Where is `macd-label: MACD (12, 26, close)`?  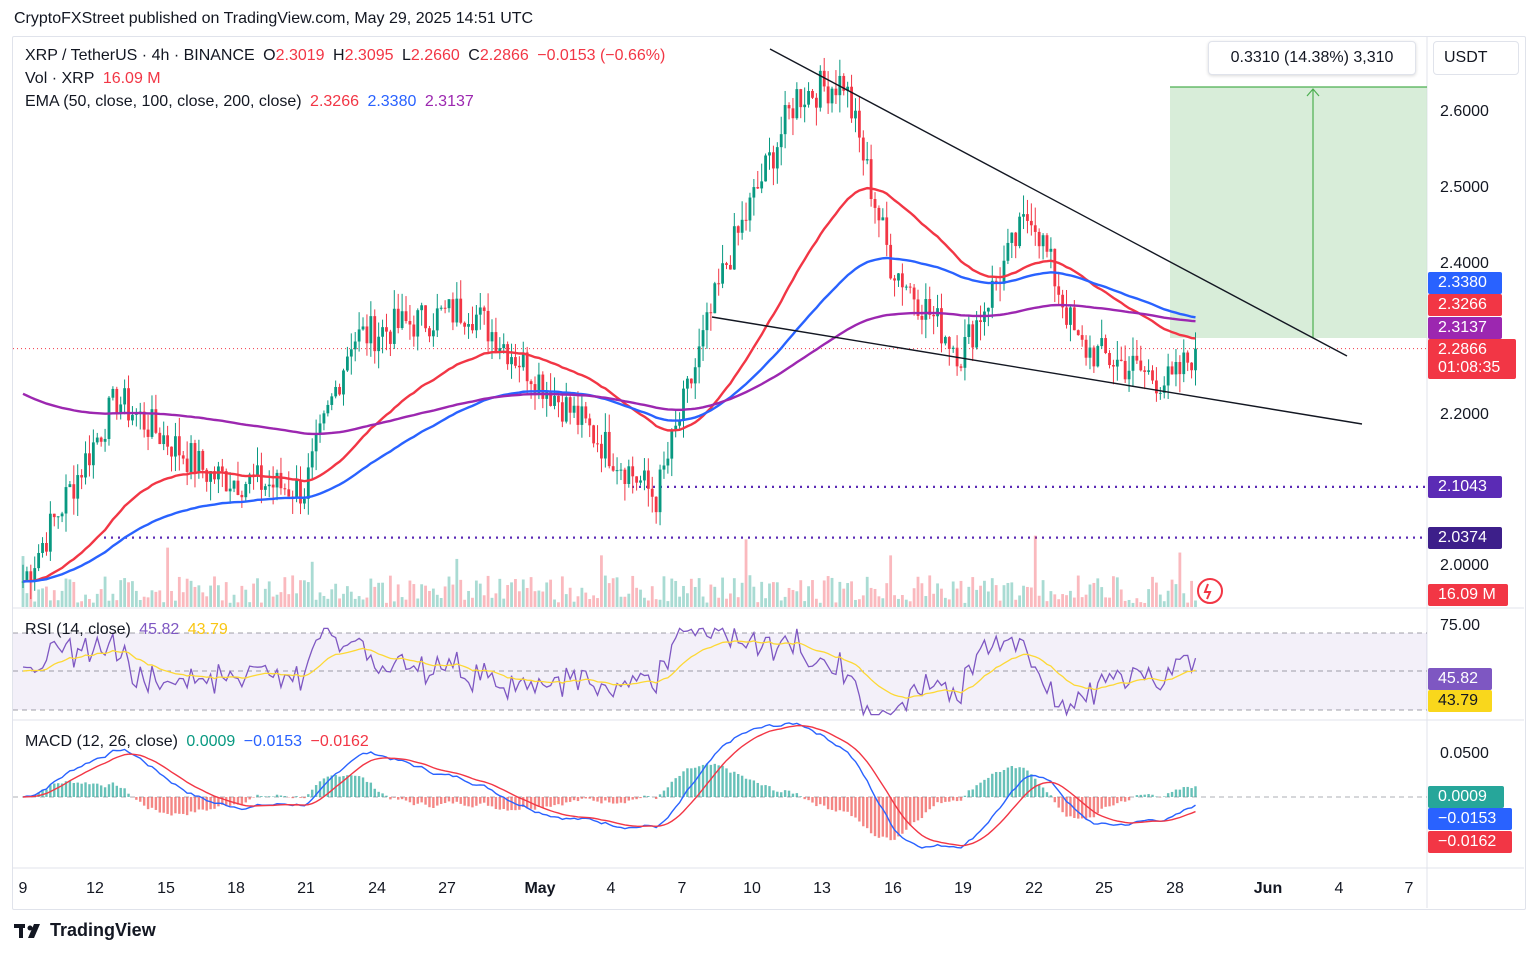 macd-label: MACD (12, 26, close) is located at coordinates (101, 741).